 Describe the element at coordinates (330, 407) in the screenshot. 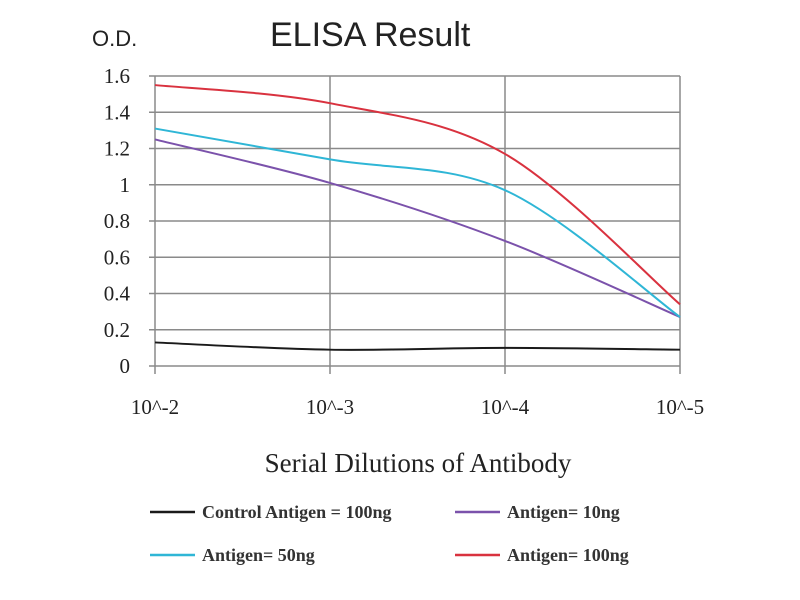

I see `x-tick-label: 10^-3` at that location.